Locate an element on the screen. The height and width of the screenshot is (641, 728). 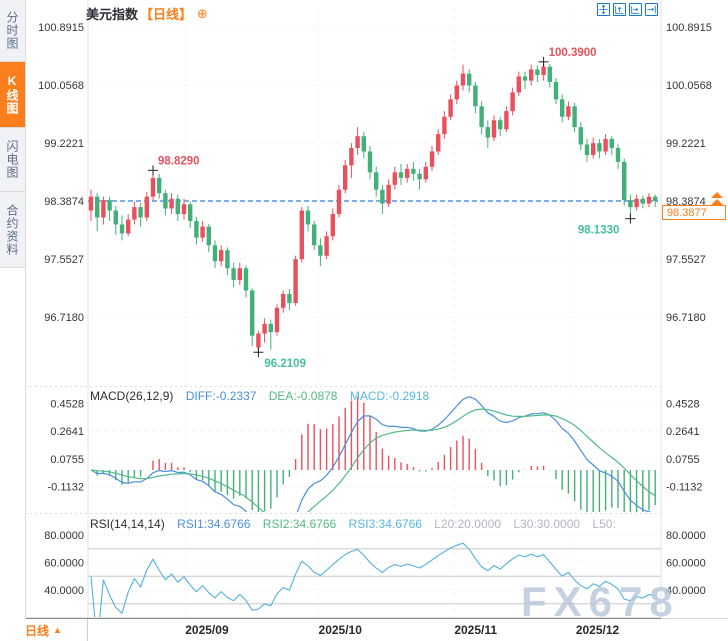
crosshair-button is located at coordinates (603, 9).